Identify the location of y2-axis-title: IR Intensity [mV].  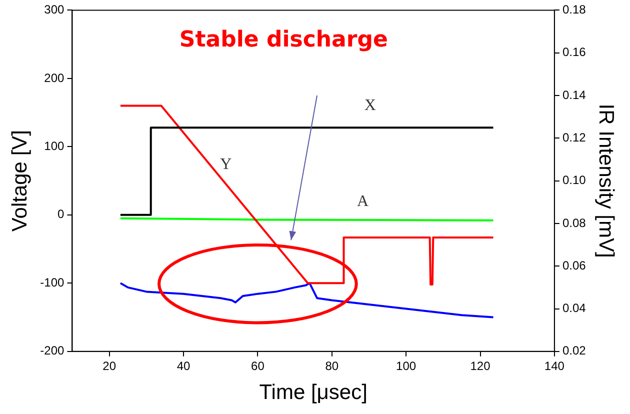
(606, 181).